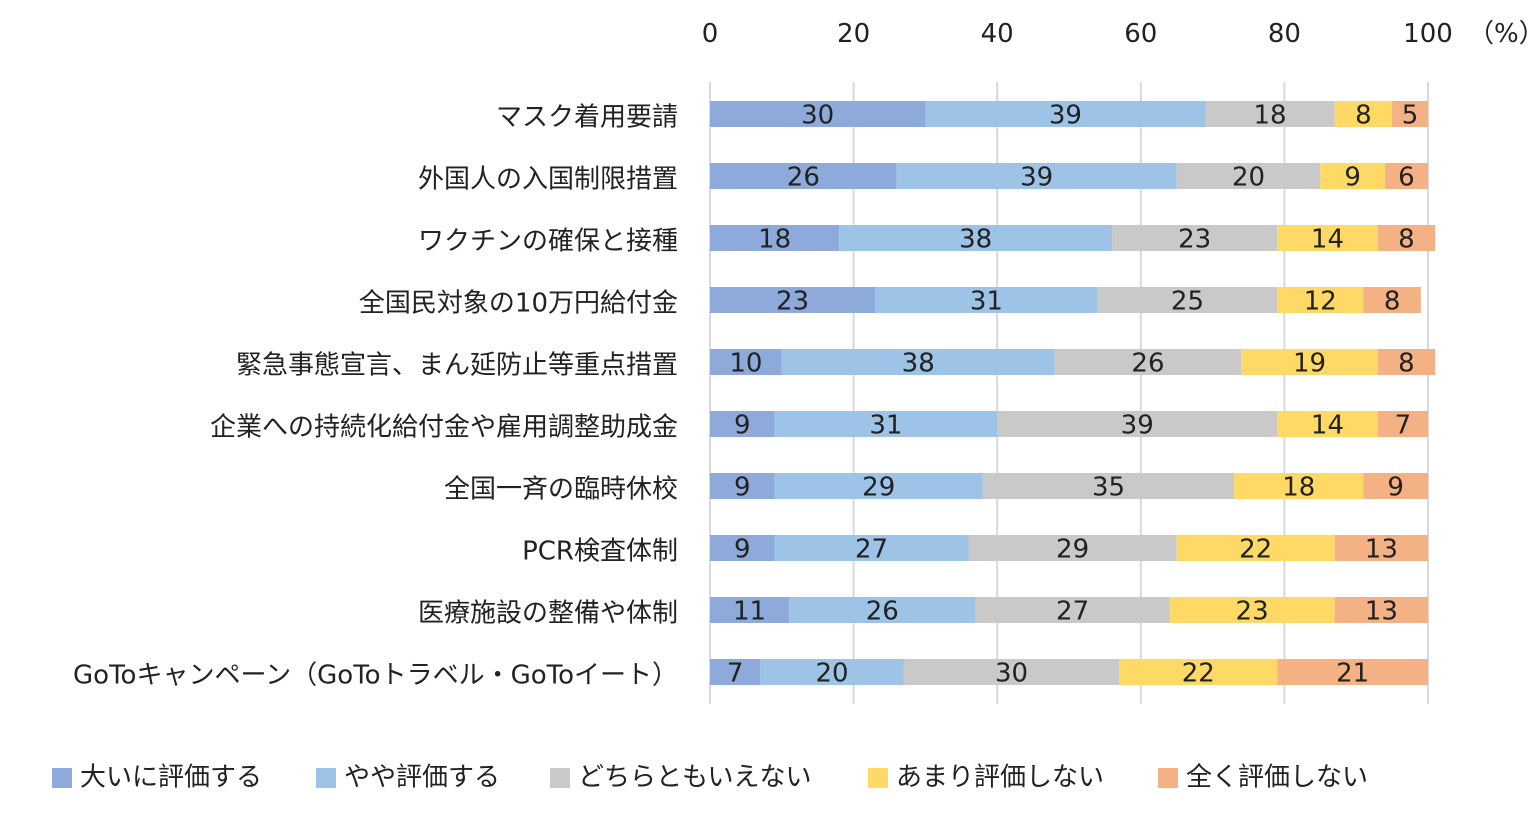 This screenshot has width=1535, height=824. What do you see at coordinates (853, 34) in the screenshot?
I see `x-tick-label: 20` at bounding box center [853, 34].